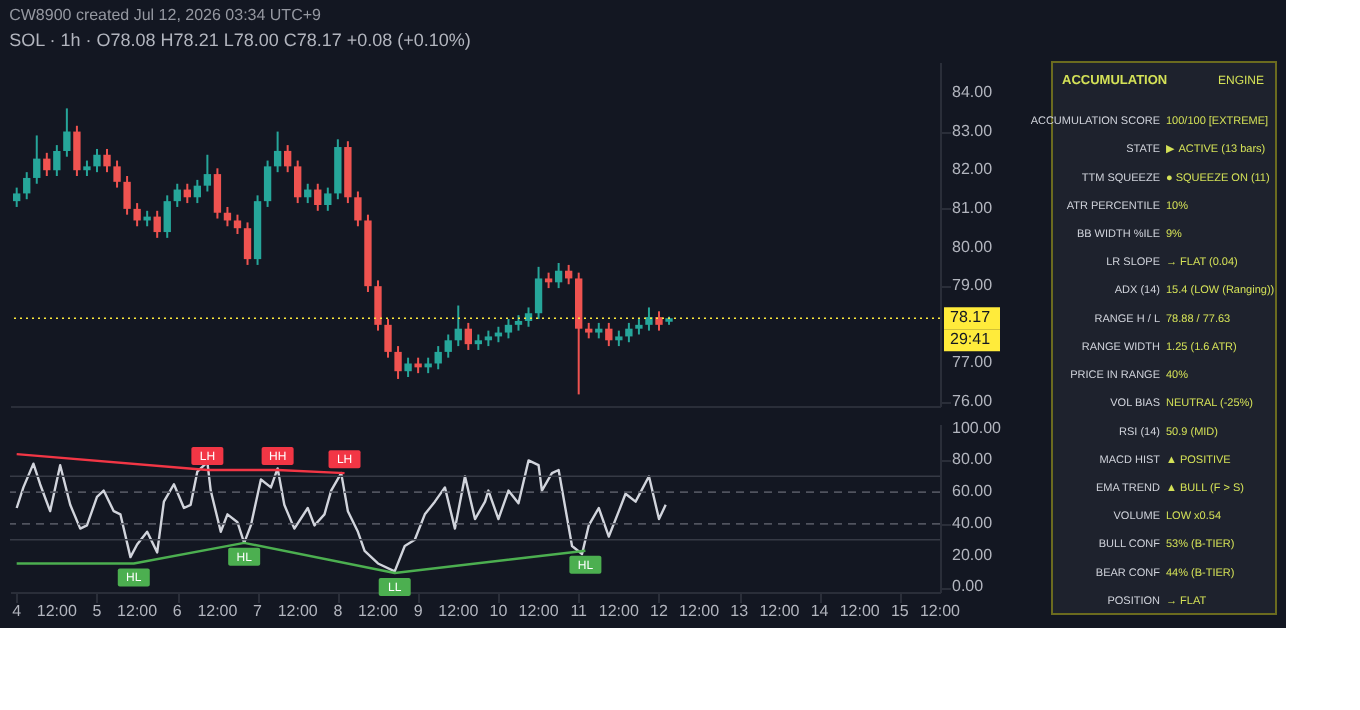 This screenshot has width=1360, height=710. Describe the element at coordinates (177, 611) in the screenshot. I see `x-tick-label: 6` at that location.